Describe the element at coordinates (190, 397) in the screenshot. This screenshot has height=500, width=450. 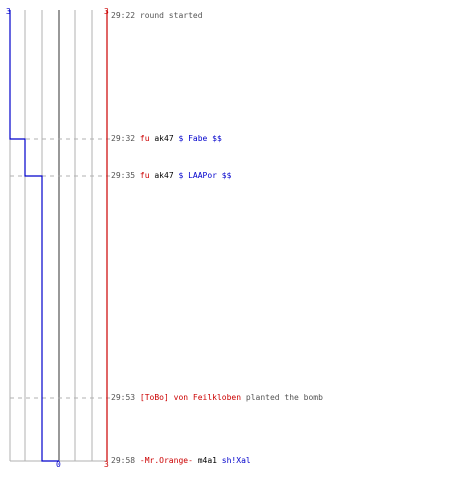
I see `log-segment: [ToBo] von Feilkloben` at that location.